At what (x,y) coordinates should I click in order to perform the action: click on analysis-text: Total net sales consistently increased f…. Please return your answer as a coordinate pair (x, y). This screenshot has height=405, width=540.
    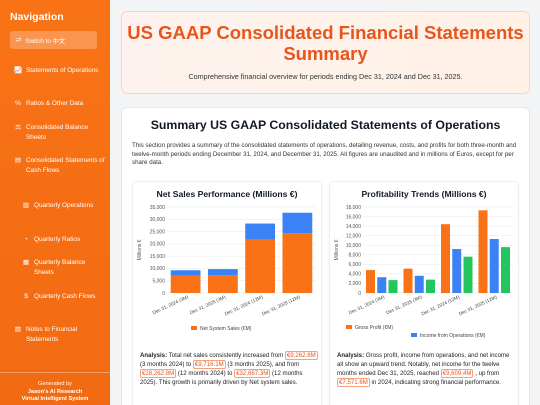
    Looking at the image, I should click on (226, 355).